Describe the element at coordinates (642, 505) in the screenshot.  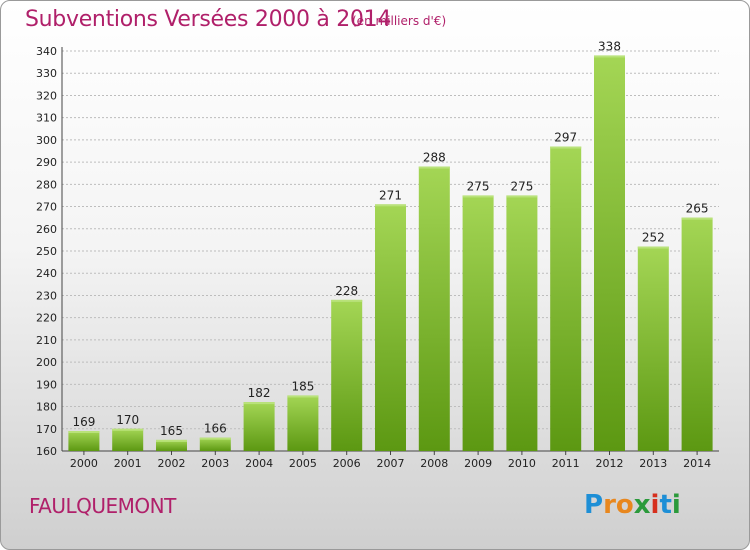
I see `logo-letter: x` at that location.